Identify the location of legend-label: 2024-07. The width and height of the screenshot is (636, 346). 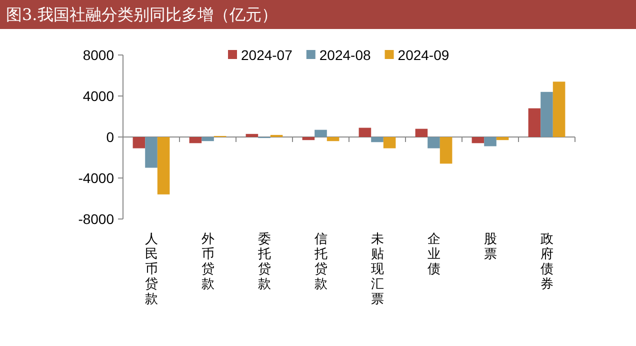
(267, 55).